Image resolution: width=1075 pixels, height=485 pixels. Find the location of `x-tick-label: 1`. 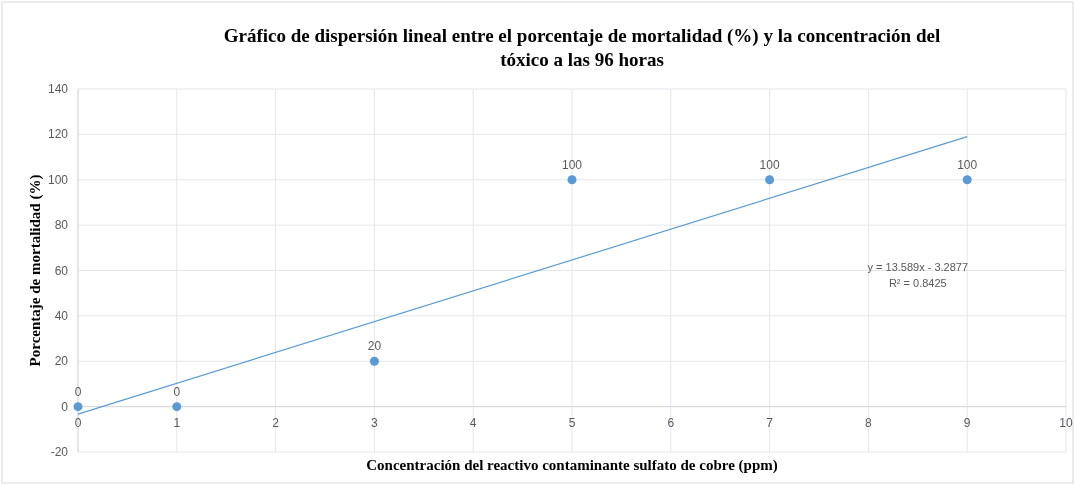

x-tick-label: 1 is located at coordinates (177, 422).